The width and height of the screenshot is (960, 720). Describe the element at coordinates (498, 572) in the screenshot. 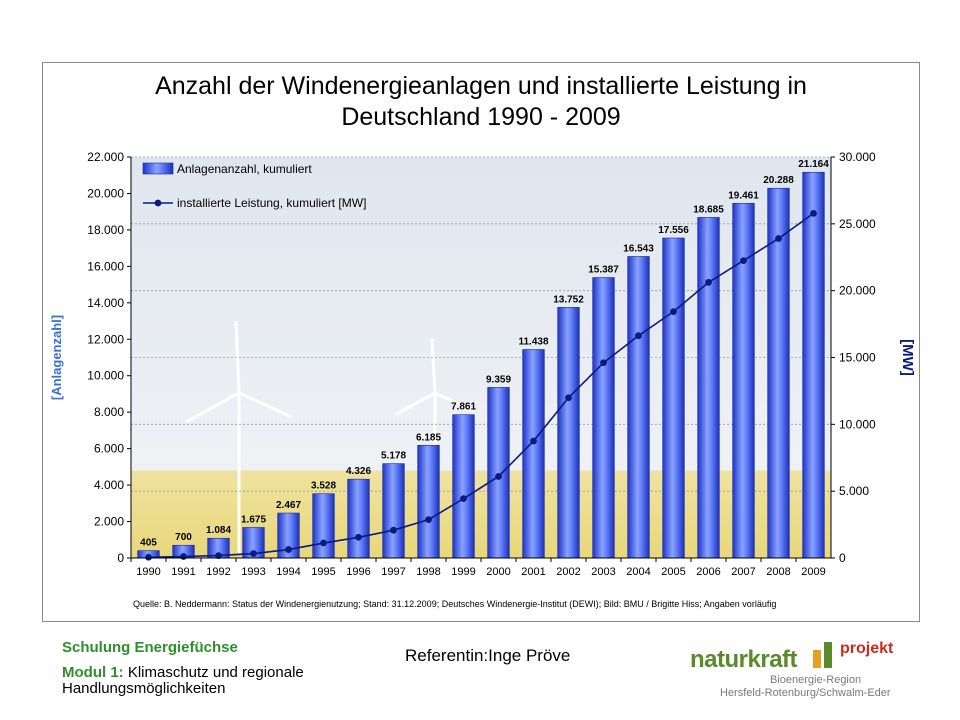

I see `x-tick-label: 2000` at that location.